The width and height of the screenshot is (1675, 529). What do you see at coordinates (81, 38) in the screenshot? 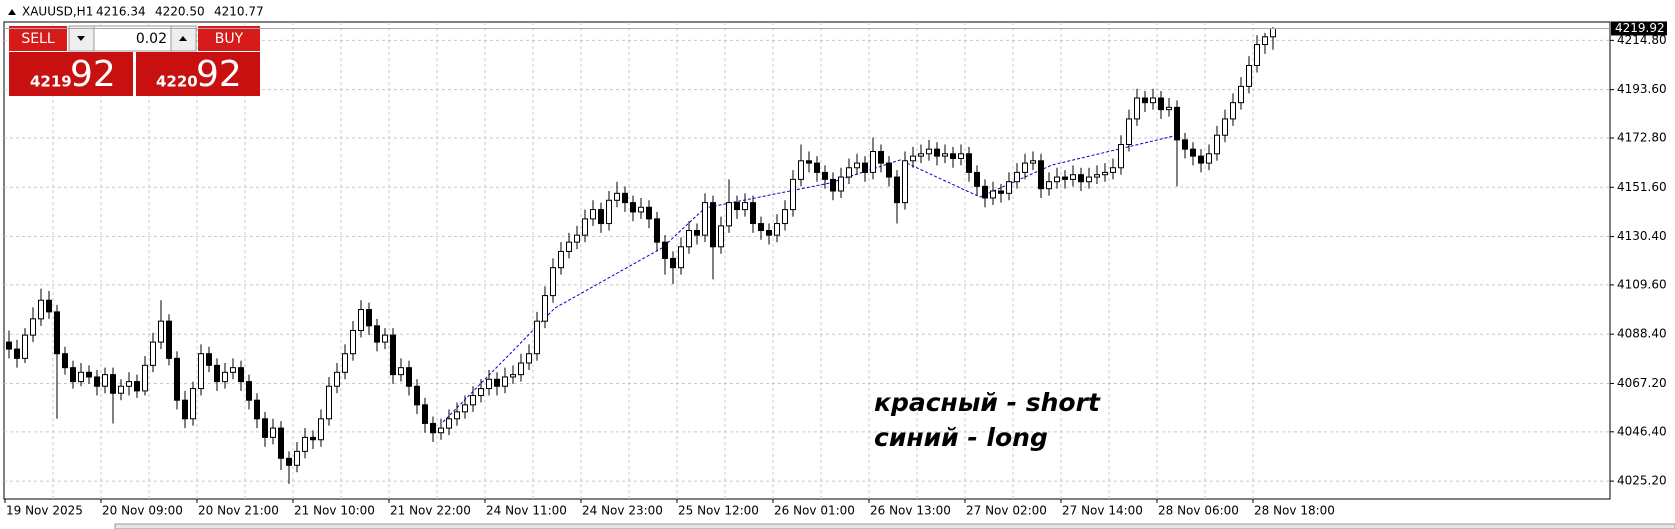
I see `down-arrow` at bounding box center [81, 38].